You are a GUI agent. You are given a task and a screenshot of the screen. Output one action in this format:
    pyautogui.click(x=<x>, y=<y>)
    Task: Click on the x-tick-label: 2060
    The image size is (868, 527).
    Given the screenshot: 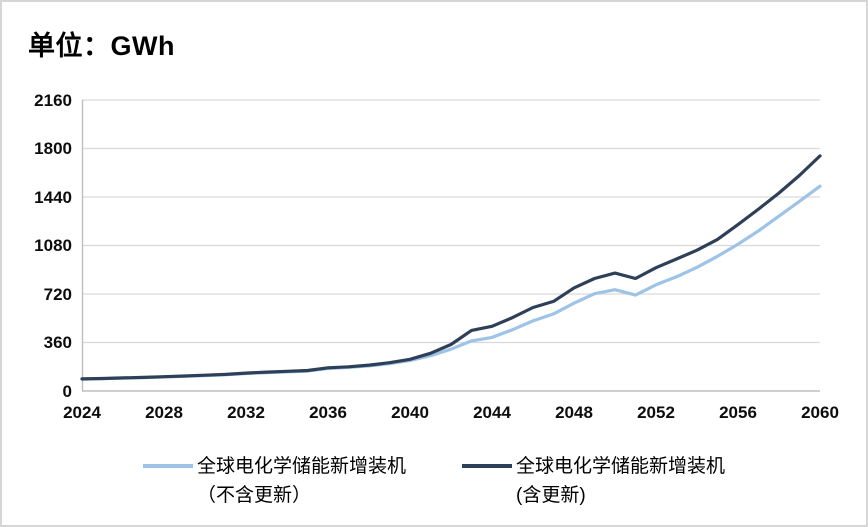 What is the action you would take?
    pyautogui.click(x=820, y=412)
    